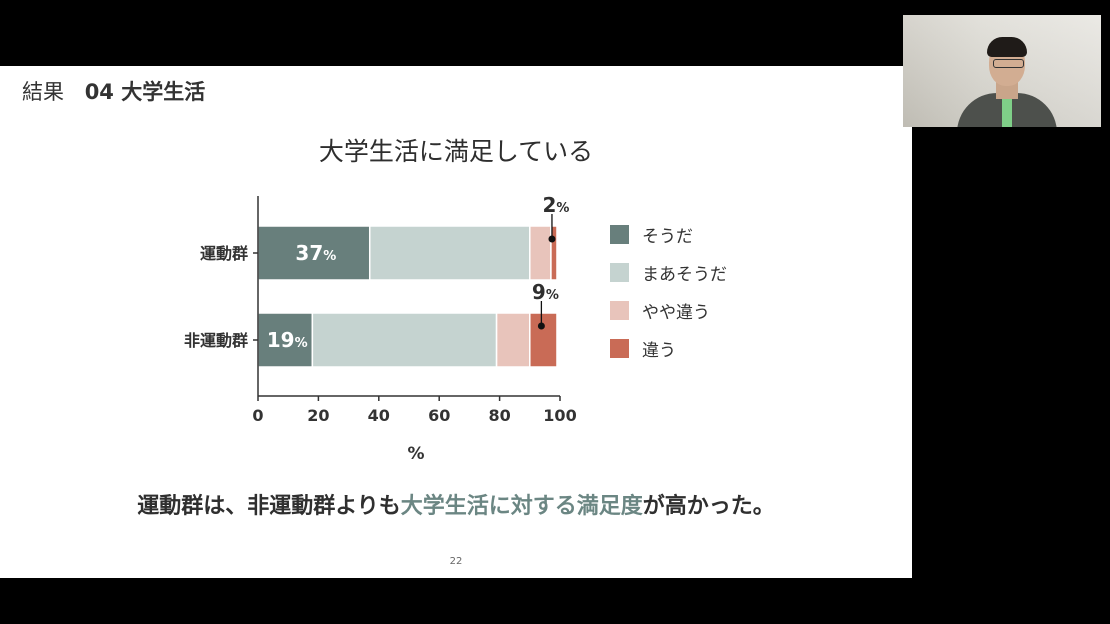  I want to click on data-label: 2%, so click(555, 205).